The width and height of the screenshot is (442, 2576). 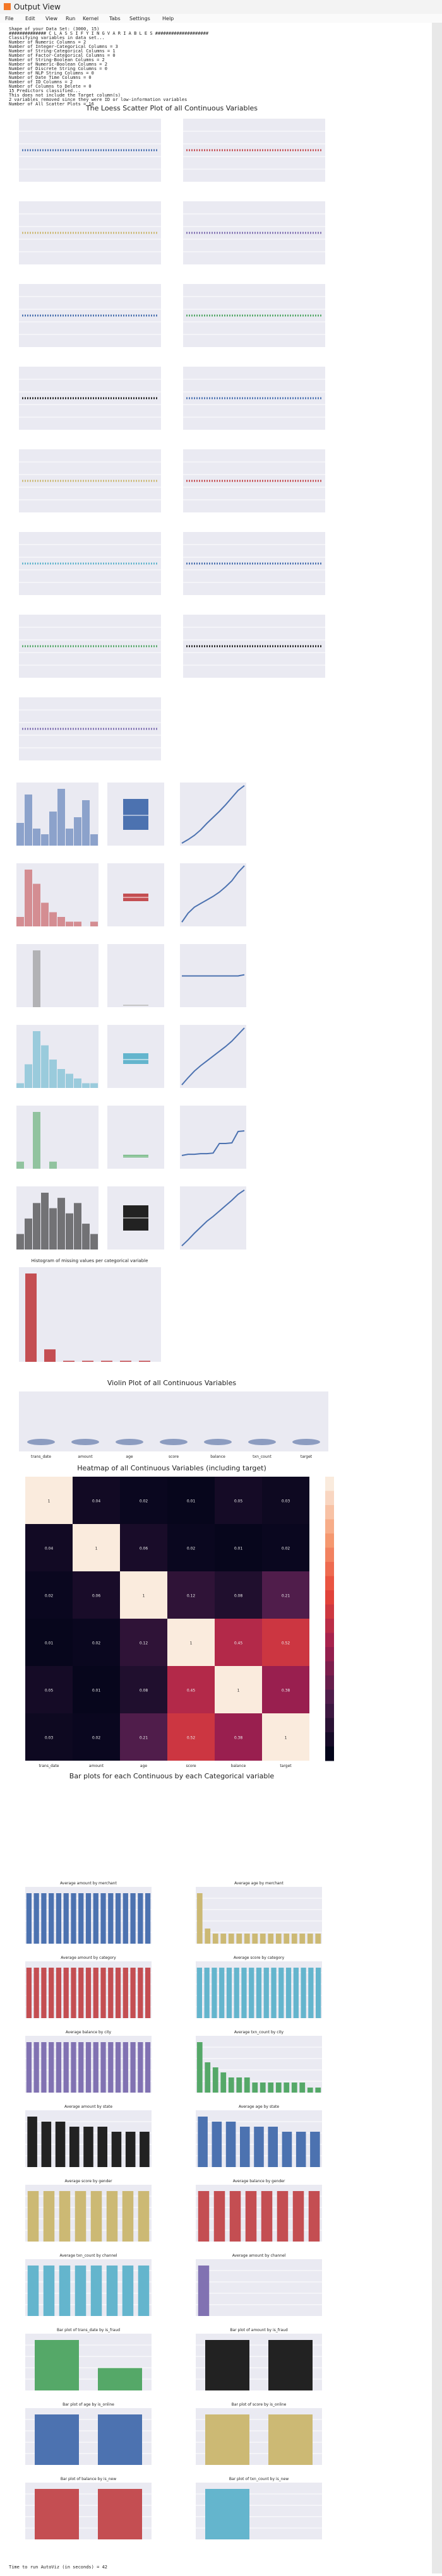 What do you see at coordinates (49, 1738) in the screenshot?
I see `cell-label: 0.03` at bounding box center [49, 1738].